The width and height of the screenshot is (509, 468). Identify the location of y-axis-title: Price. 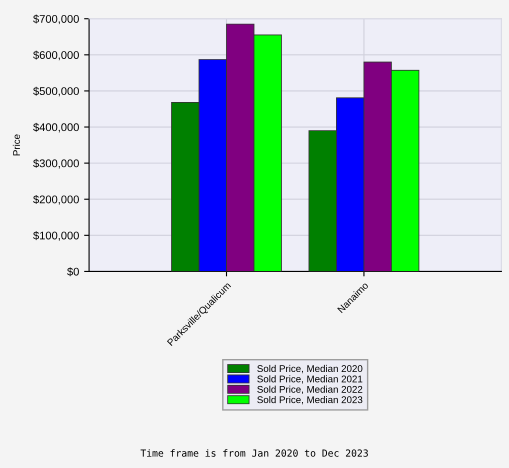
(16, 145).